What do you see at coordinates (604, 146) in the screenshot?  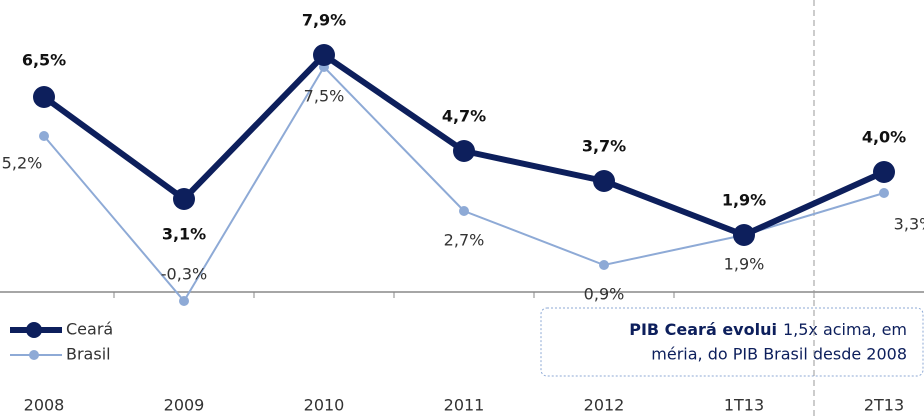 I see `data-label: 3,7%` at bounding box center [604, 146].